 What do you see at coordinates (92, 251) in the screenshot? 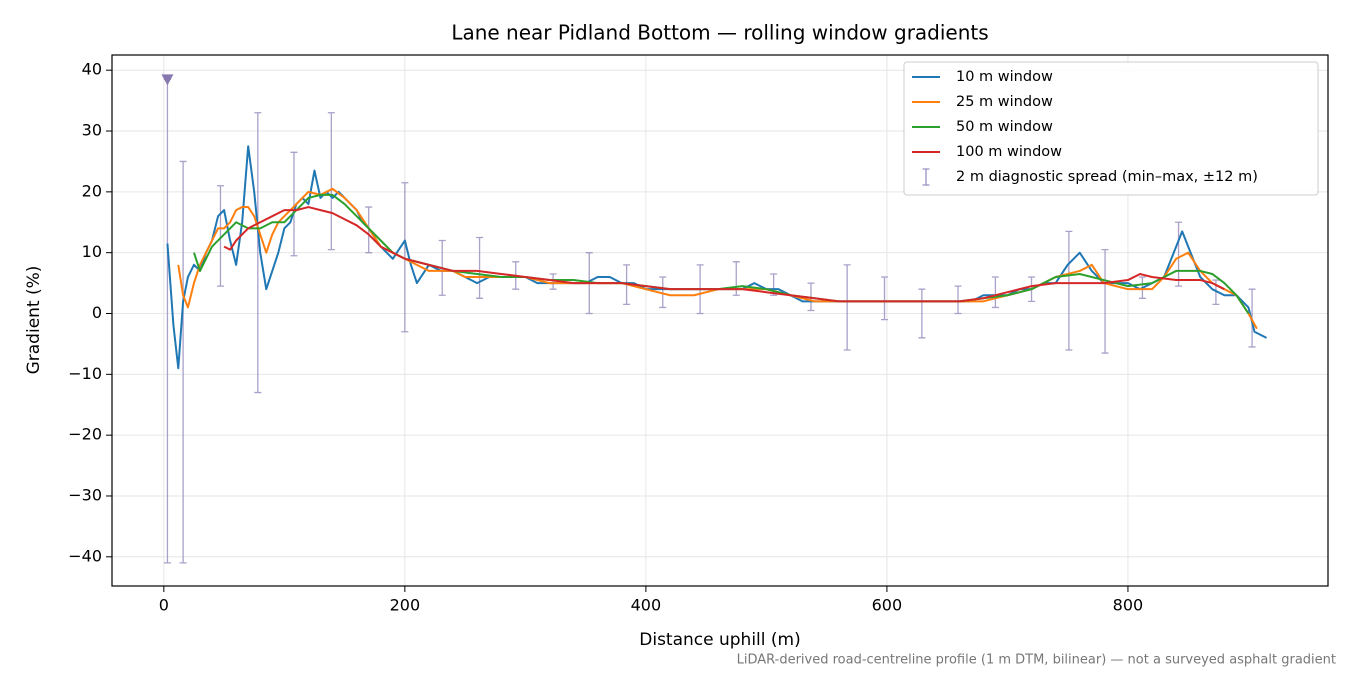
I see `y-tick-label: 10` at bounding box center [92, 251].